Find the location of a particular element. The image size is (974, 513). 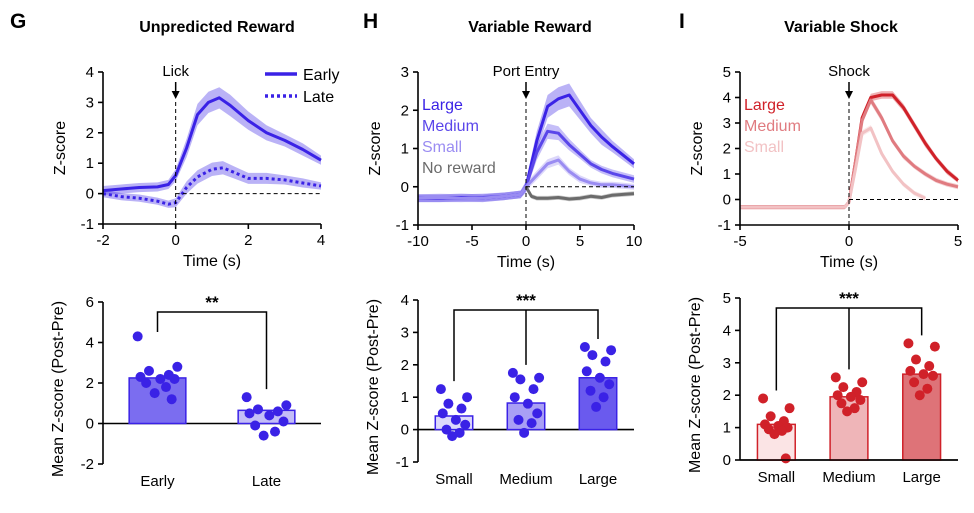

x-tick-label: 4 is located at coordinates (321, 240).